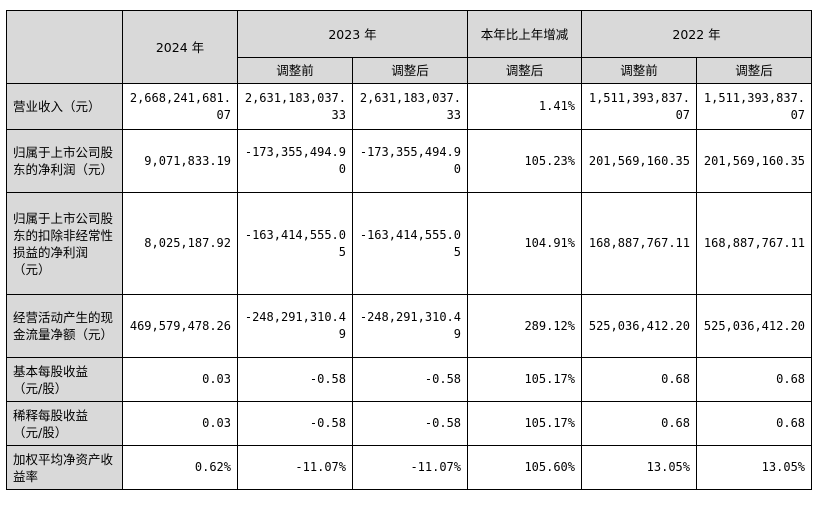  Describe the element at coordinates (697, 34) in the screenshot. I see `header-2022: 2022 年` at that location.